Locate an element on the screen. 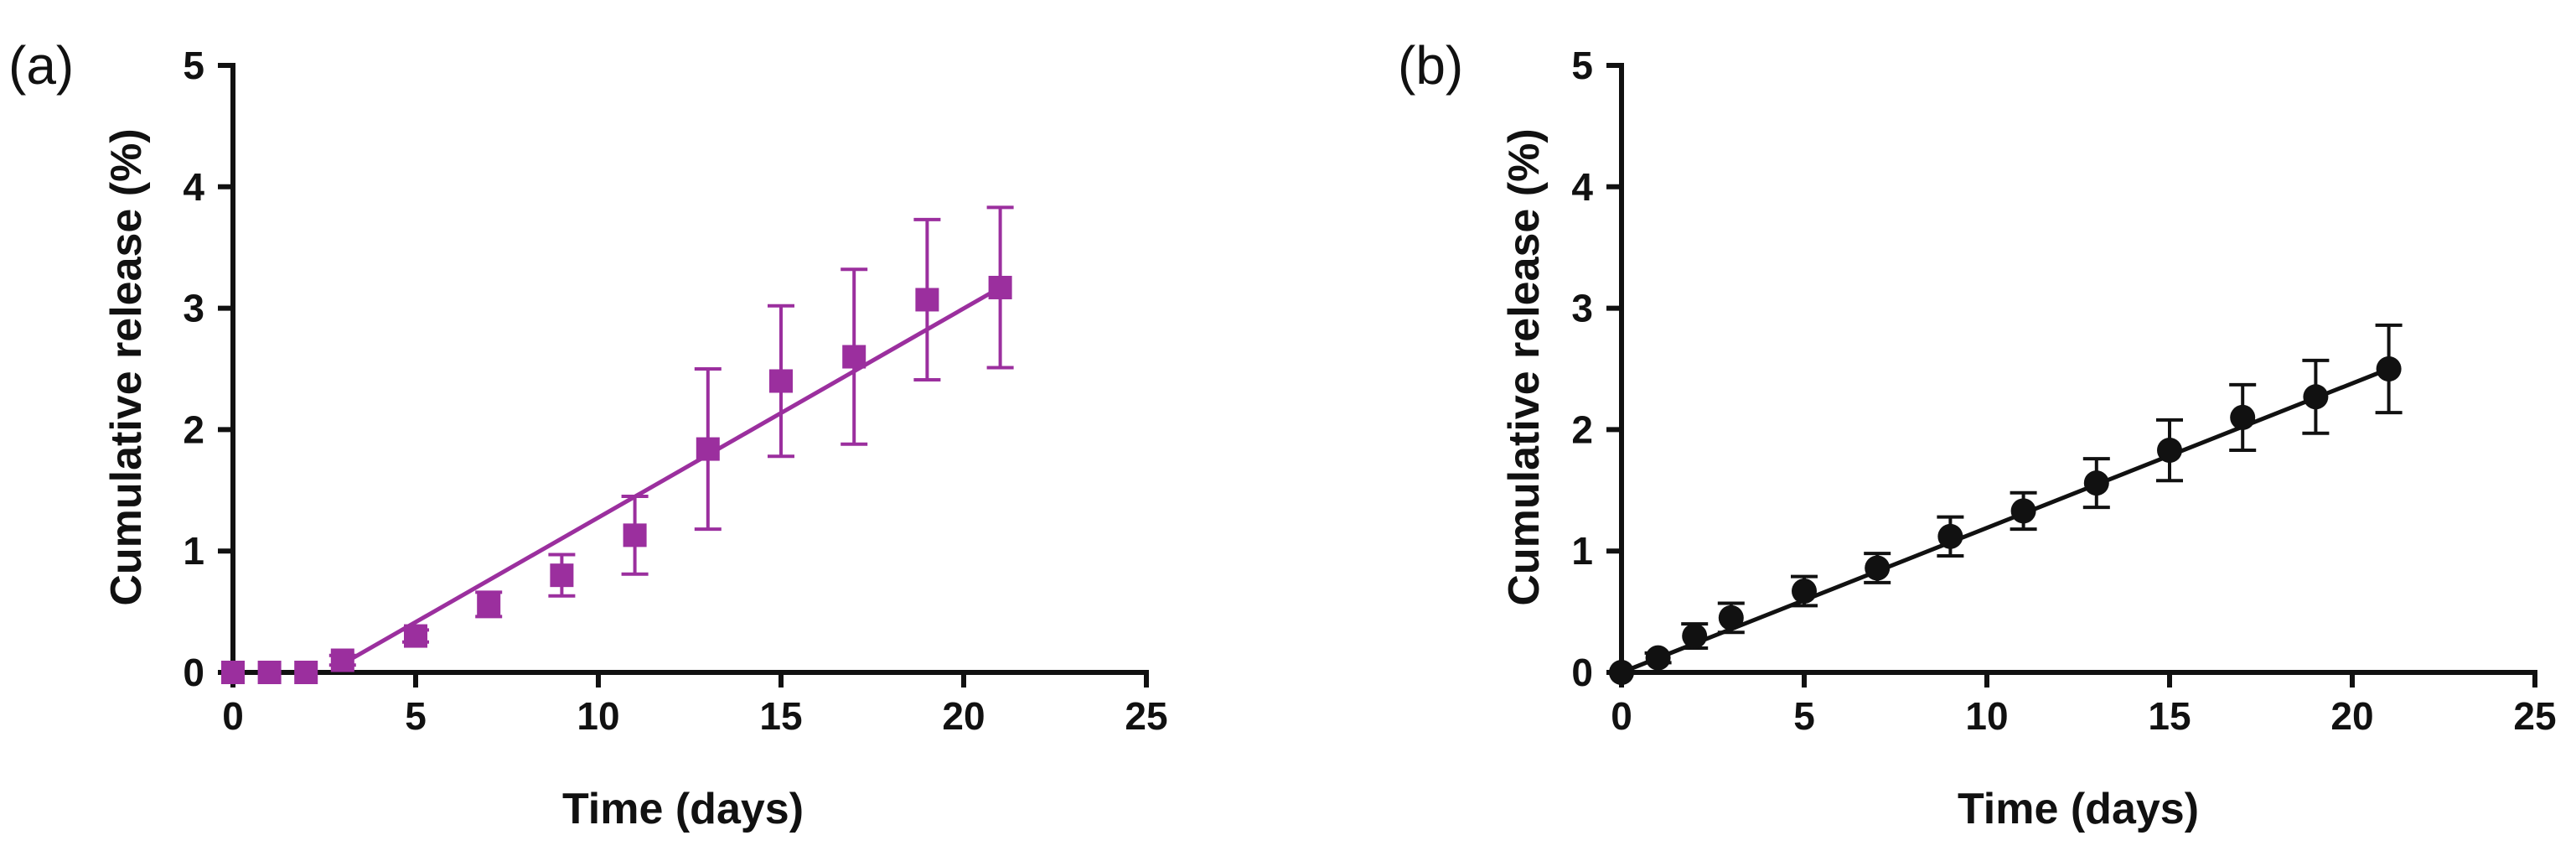  y-tick-label-b-3: 3 is located at coordinates (1582, 309).